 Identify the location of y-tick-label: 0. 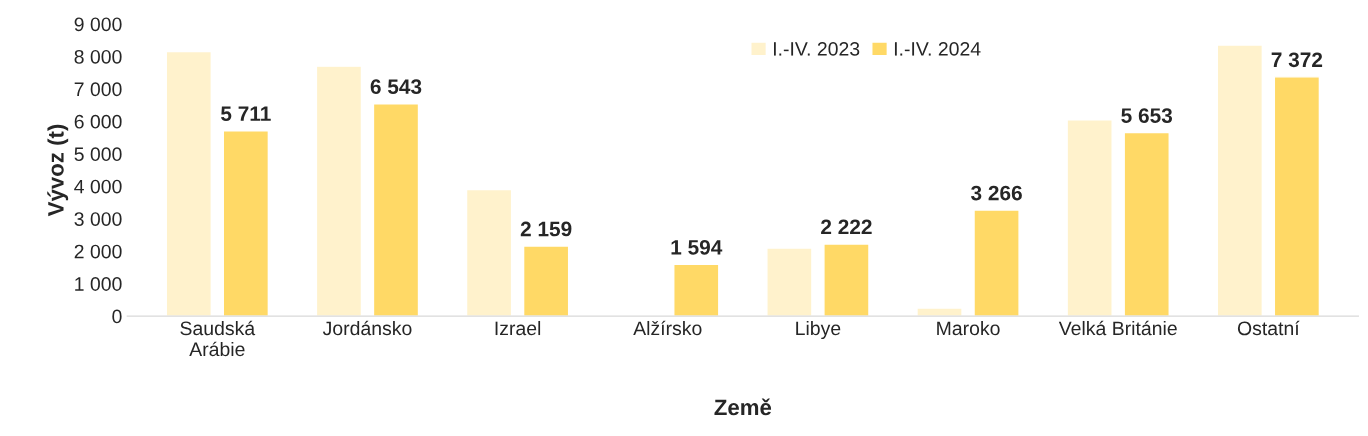
(117, 316).